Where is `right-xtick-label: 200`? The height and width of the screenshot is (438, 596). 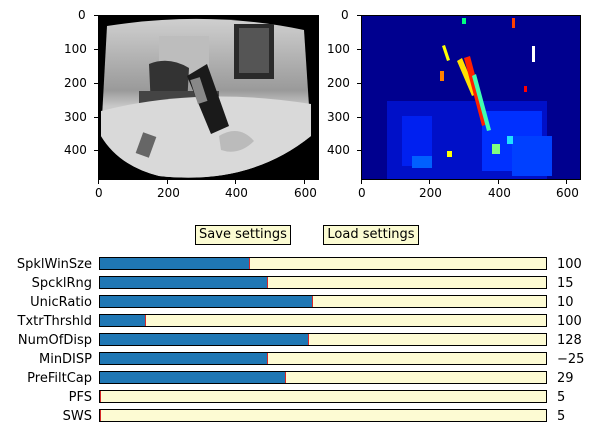
right-xtick-label: 200 is located at coordinates (430, 193).